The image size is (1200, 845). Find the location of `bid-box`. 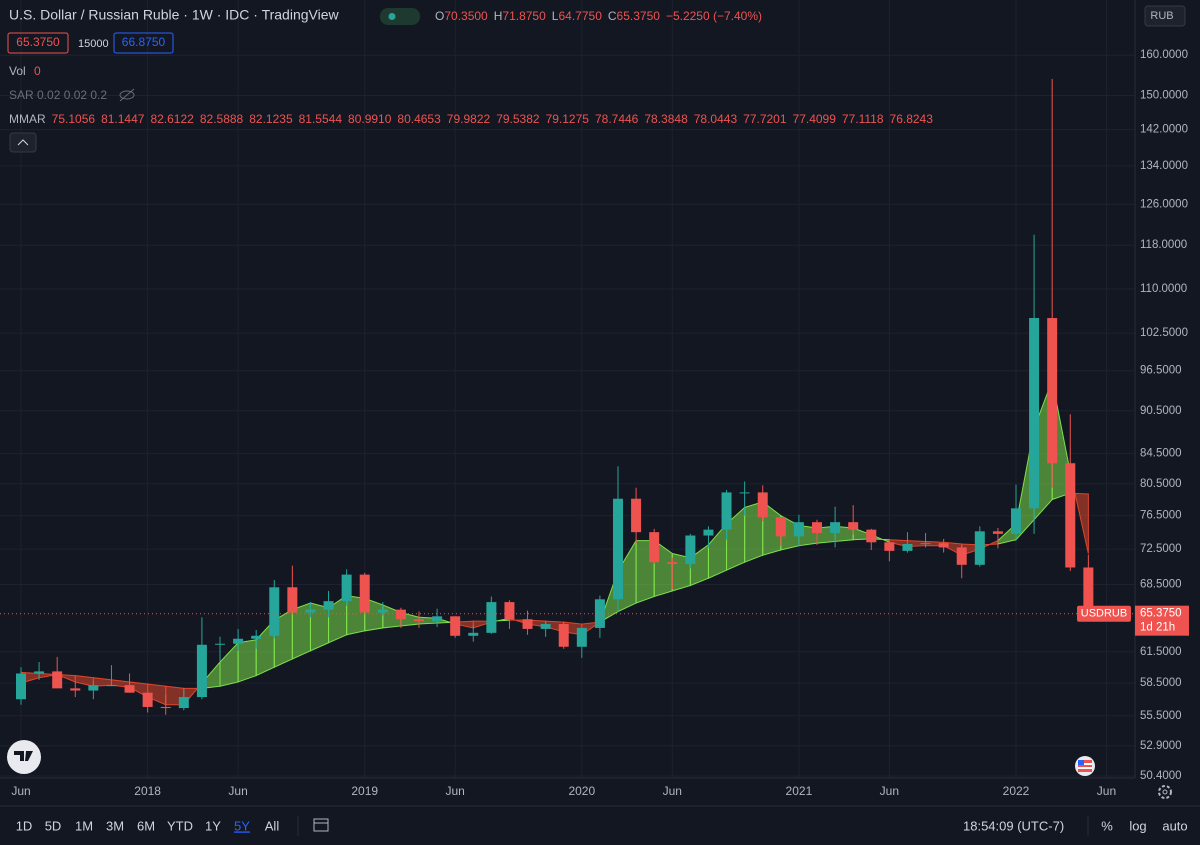

bid-box is located at coordinates (38, 43).